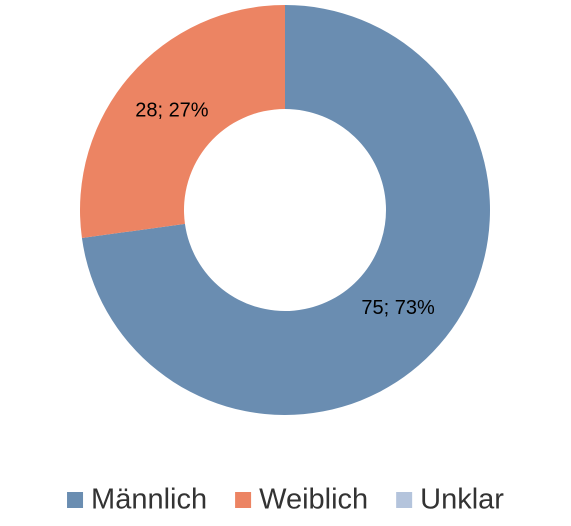  I want to click on legend-label: Männlich, so click(149, 500).